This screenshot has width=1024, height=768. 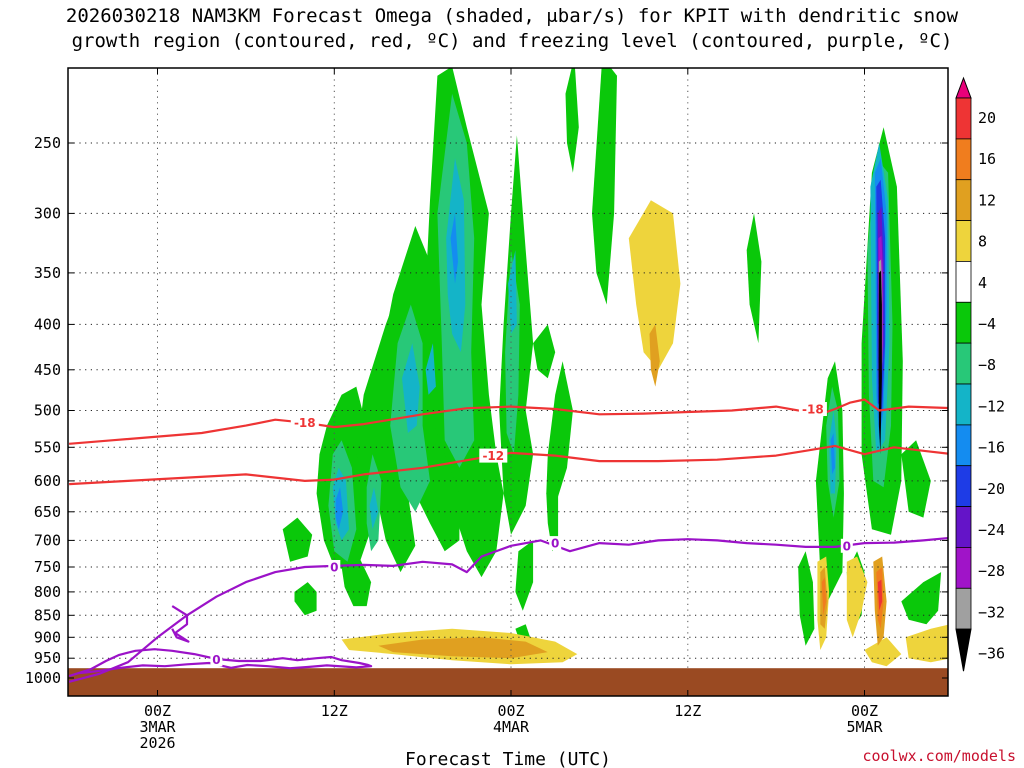 I want to click on watermark: coolwx.com/models, so click(x=939, y=756).